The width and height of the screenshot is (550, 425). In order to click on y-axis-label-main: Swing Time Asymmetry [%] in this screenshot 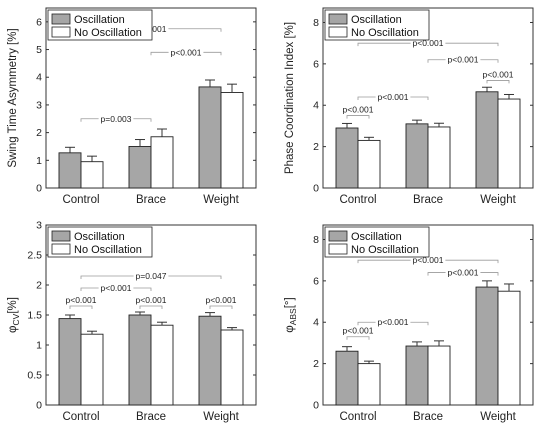, I will do `click(13, 97)`.